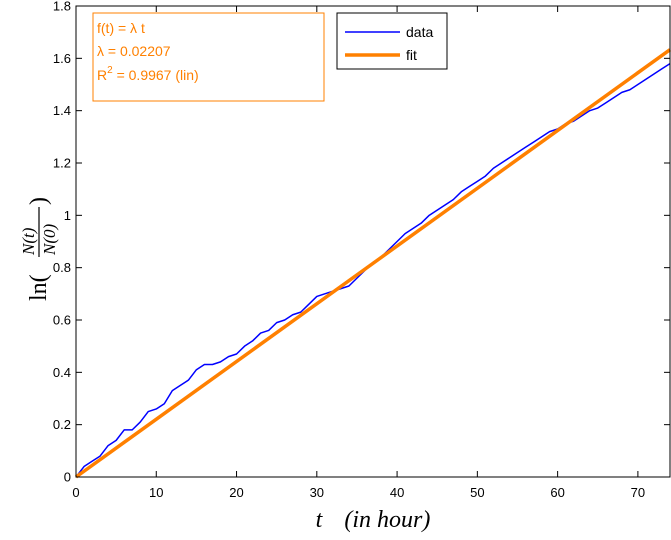  I want to click on y-axis-close-paren: ), so click(39, 201).